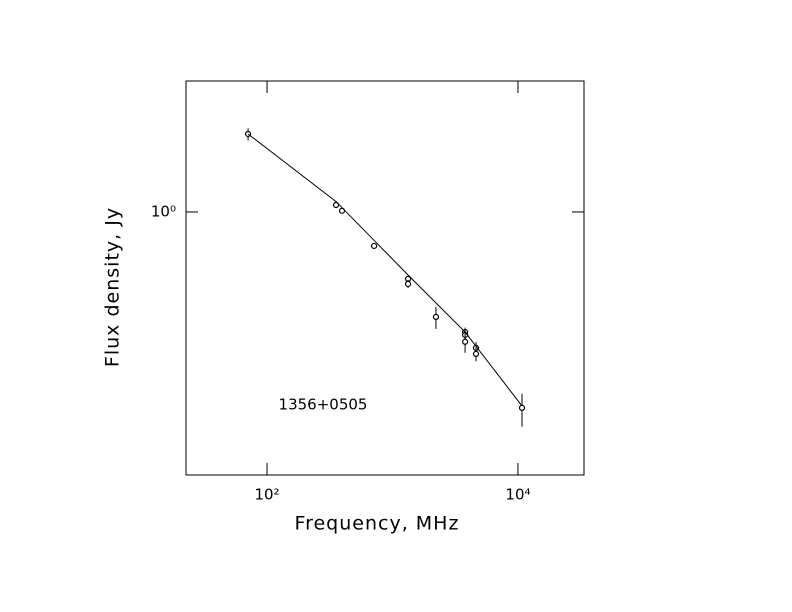 This screenshot has height=612, width=792. I want to click on y-axis-label: Flux density, Jy, so click(113, 287).